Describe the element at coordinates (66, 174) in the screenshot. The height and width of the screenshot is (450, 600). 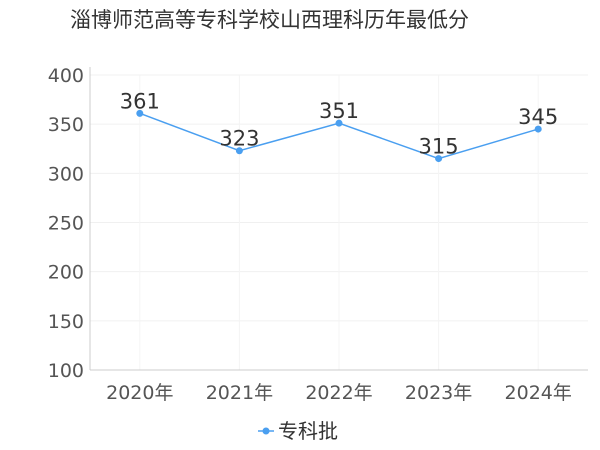
I see `y-tick-label: 300` at that location.